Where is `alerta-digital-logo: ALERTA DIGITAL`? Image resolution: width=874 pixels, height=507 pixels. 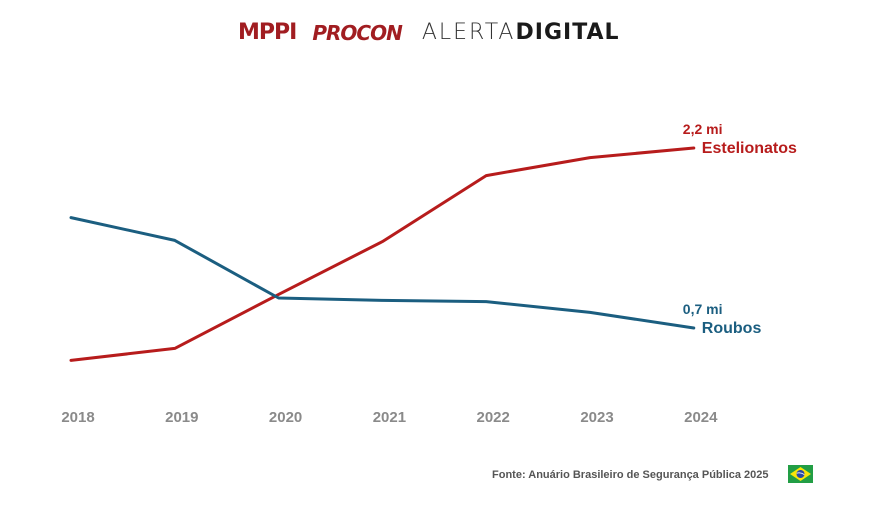
alerta-digital-logo: ALERTA DIGITAL is located at coordinates (521, 32).